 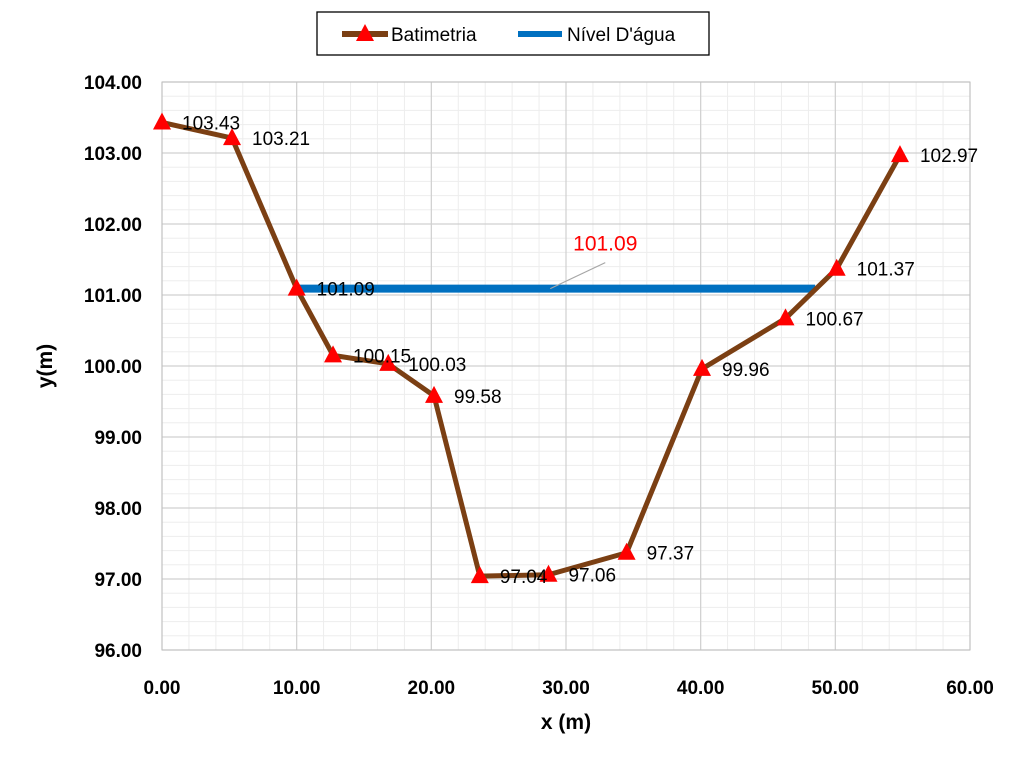 What do you see at coordinates (566, 722) in the screenshot?
I see `x-axis-title: x (m)` at bounding box center [566, 722].